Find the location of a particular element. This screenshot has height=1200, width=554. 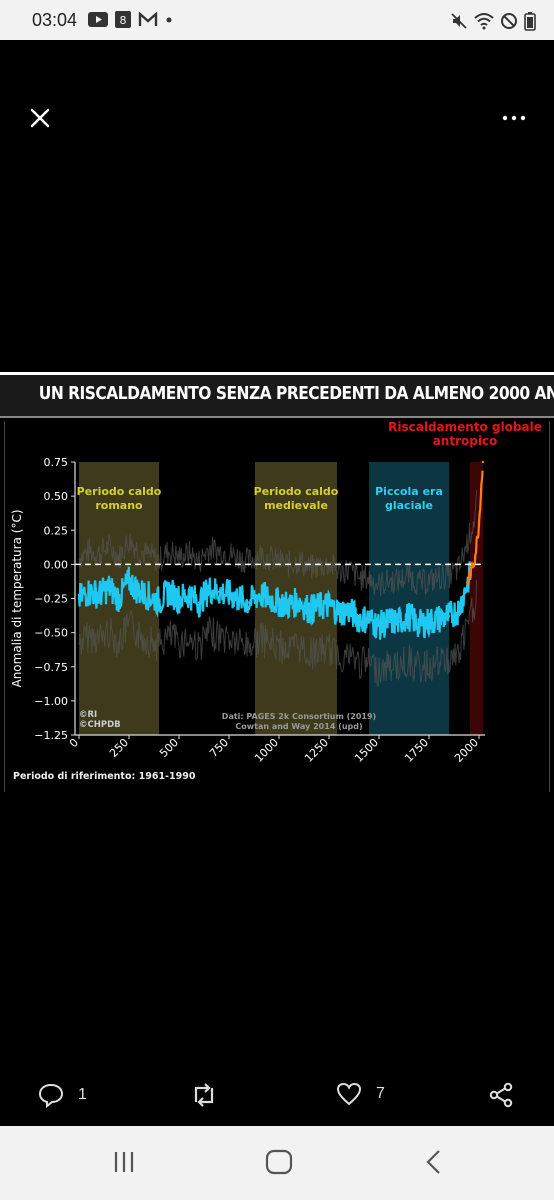

calendar-badge-icon: 8 is located at coordinates (123, 19).